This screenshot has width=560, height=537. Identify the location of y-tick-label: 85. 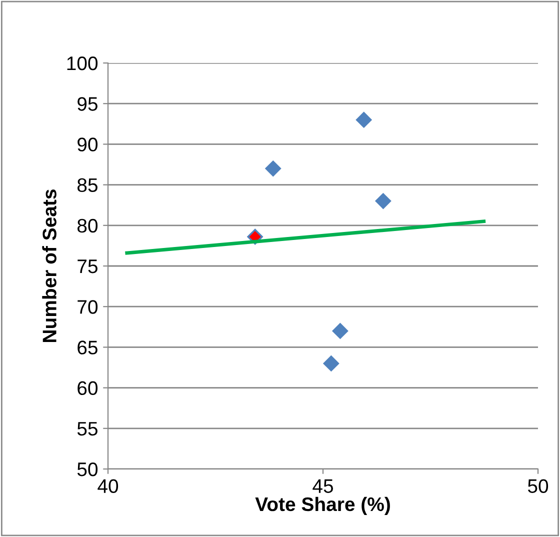
(87, 185).